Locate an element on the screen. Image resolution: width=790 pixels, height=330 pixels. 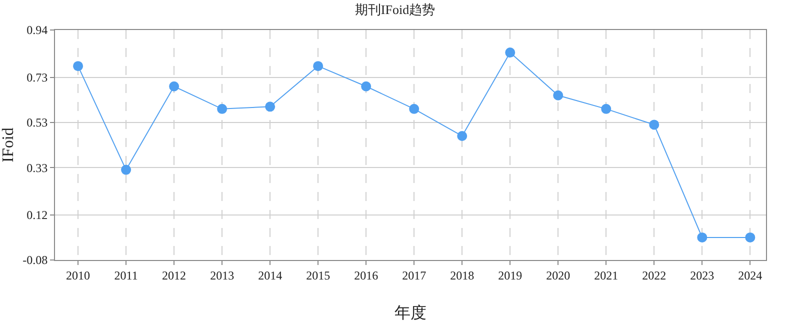
x-tick-label: 2020 is located at coordinates (558, 275).